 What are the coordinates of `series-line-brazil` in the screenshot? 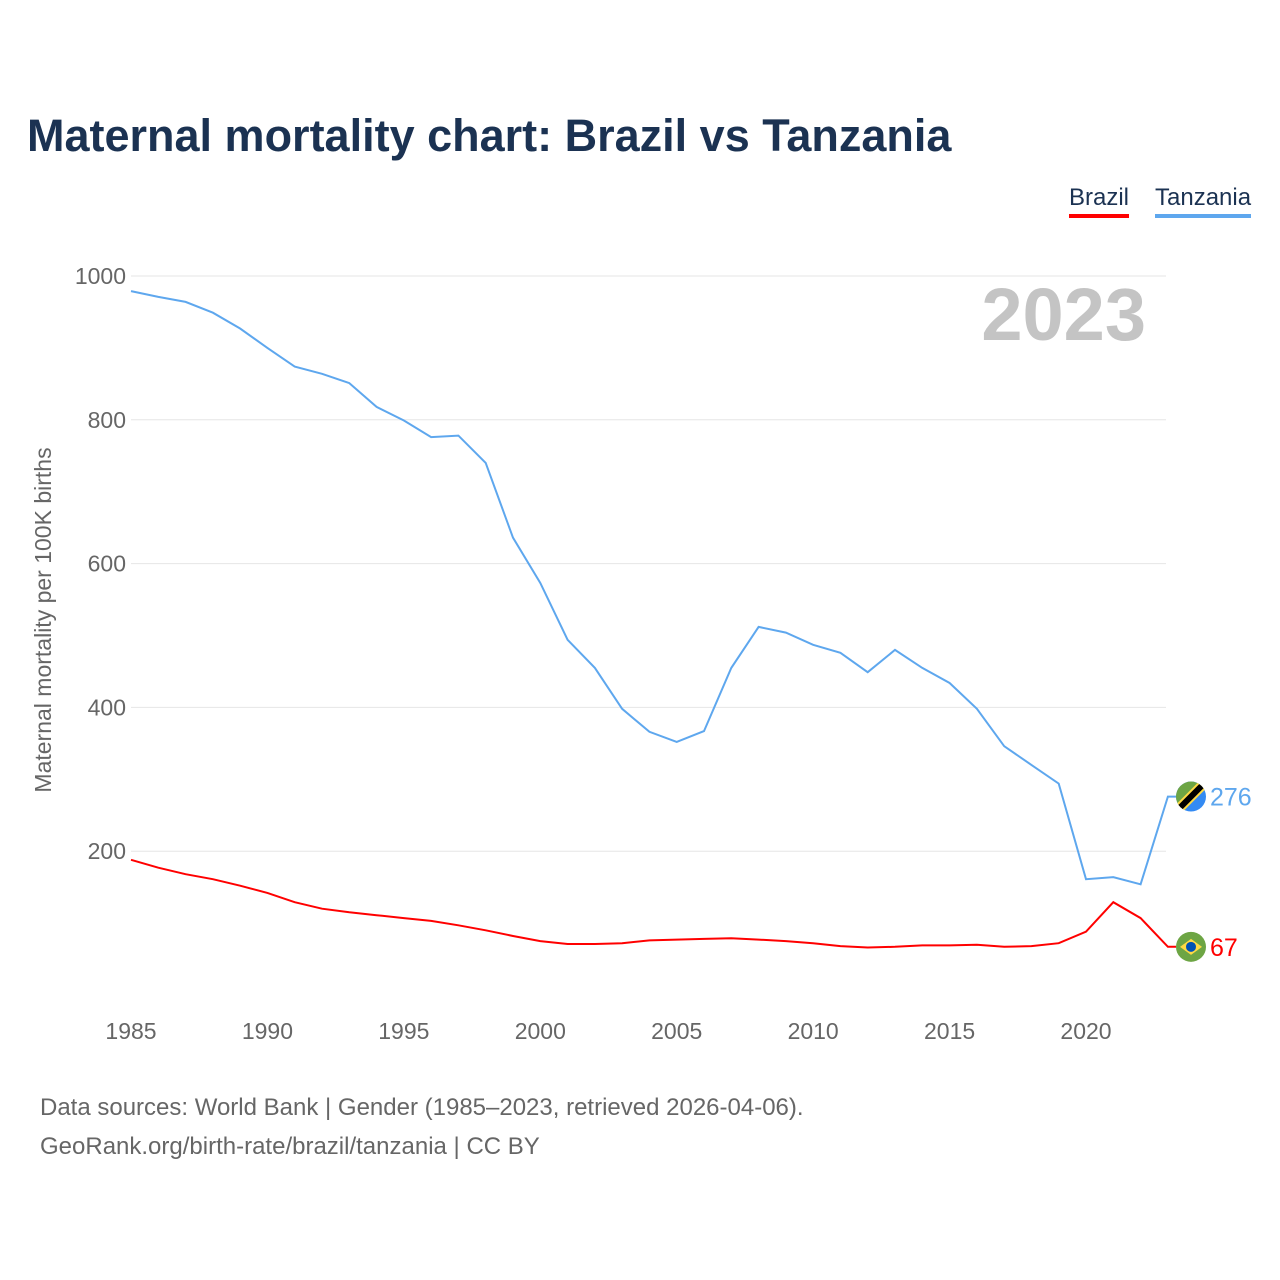 It's located at (653, 903).